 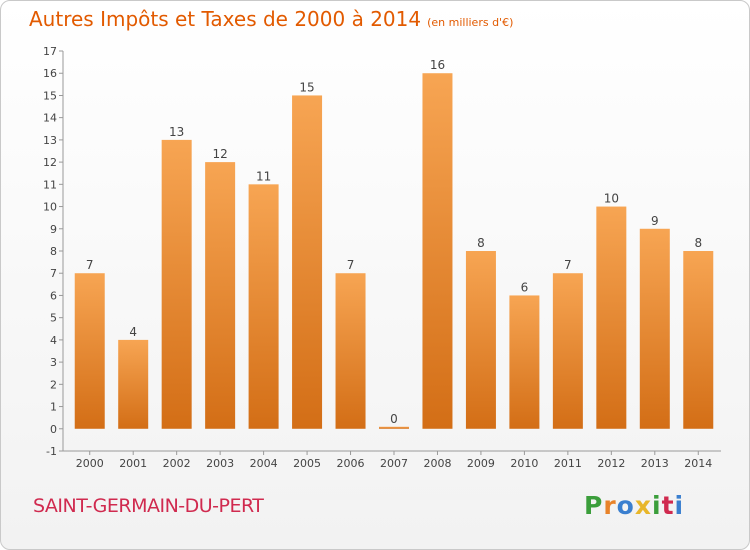 I want to click on y-tick-label: 15, so click(x=50, y=95).